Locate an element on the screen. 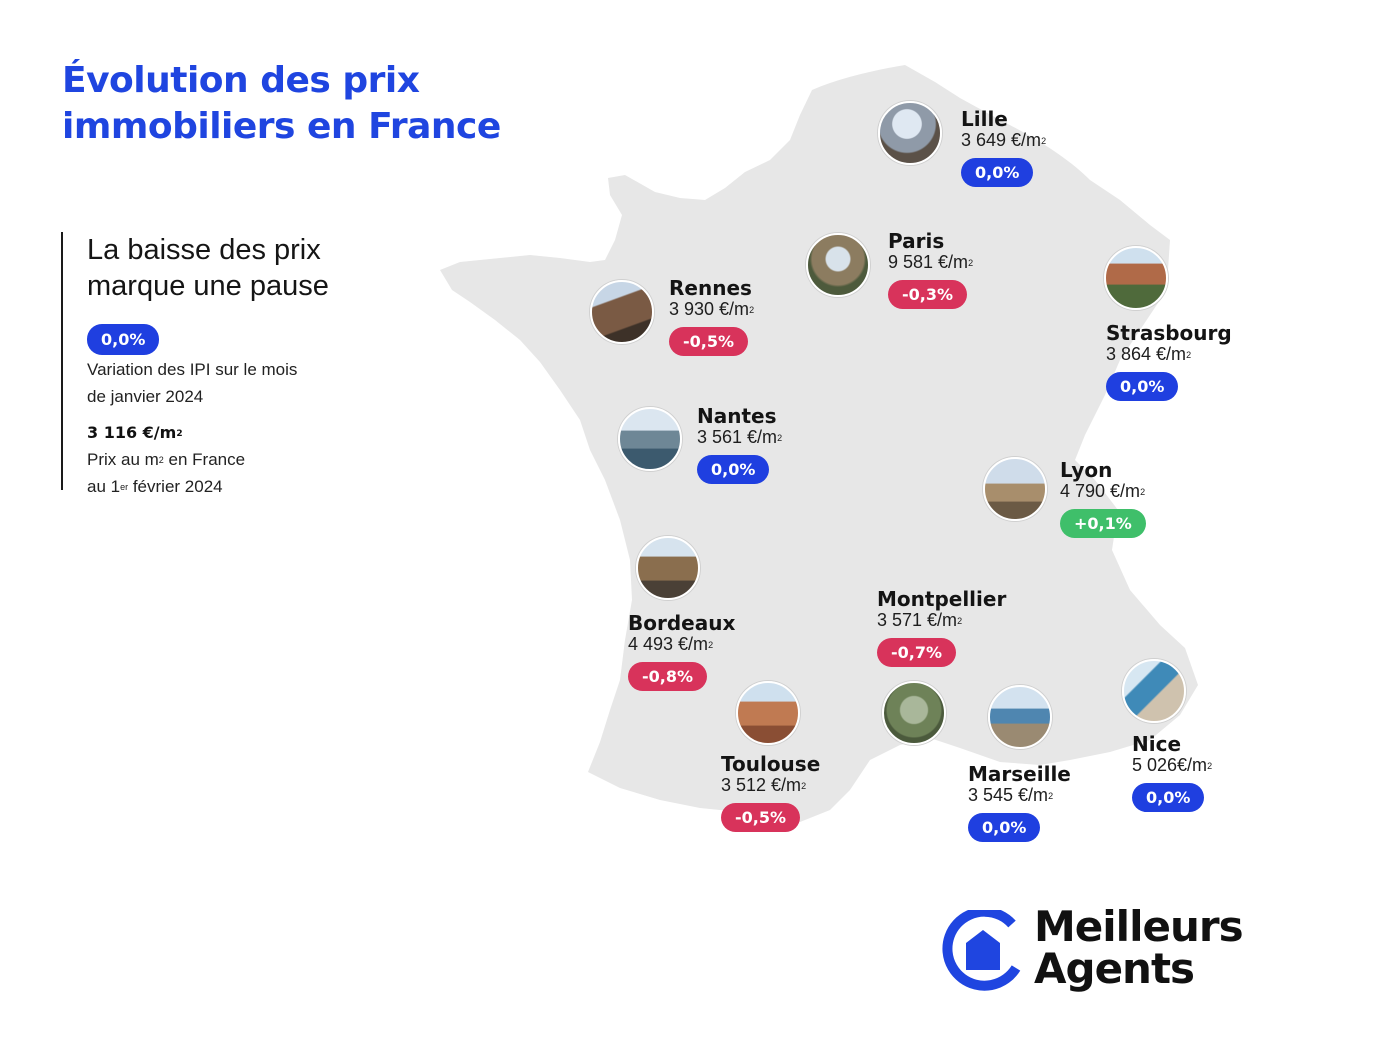 Image resolution: width=1386 pixels, height=1040 pixels. city-price: 3 545 €/m2 is located at coordinates (1019, 795).